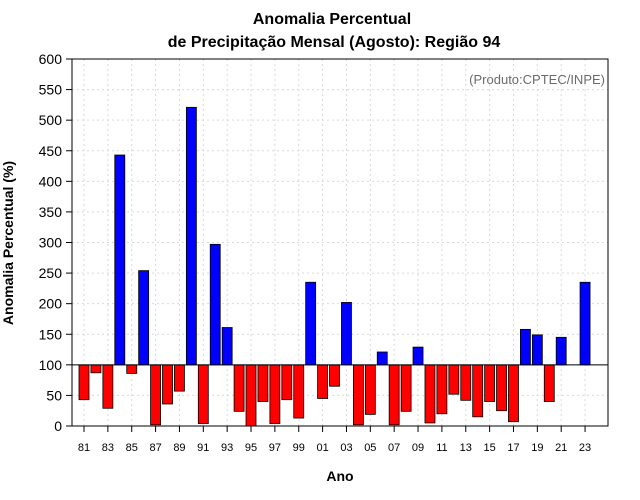 This screenshot has height=500, width=640. I want to click on y-tick-label: 350, so click(51, 212).